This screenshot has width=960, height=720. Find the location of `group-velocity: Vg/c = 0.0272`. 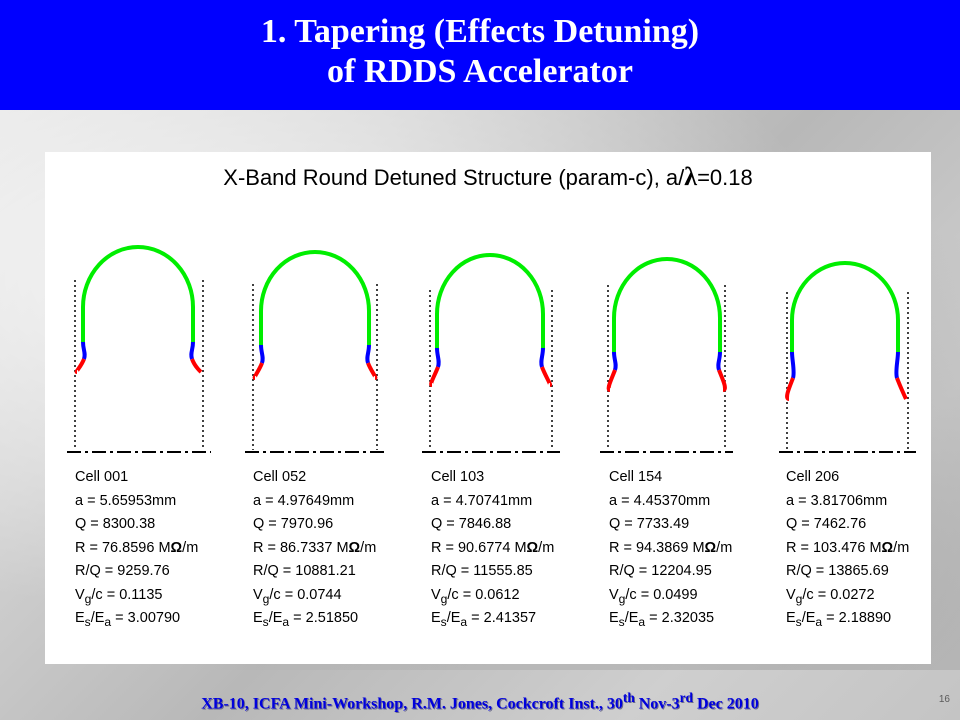

group-velocity: Vg/c = 0.0272 is located at coordinates (871, 596).